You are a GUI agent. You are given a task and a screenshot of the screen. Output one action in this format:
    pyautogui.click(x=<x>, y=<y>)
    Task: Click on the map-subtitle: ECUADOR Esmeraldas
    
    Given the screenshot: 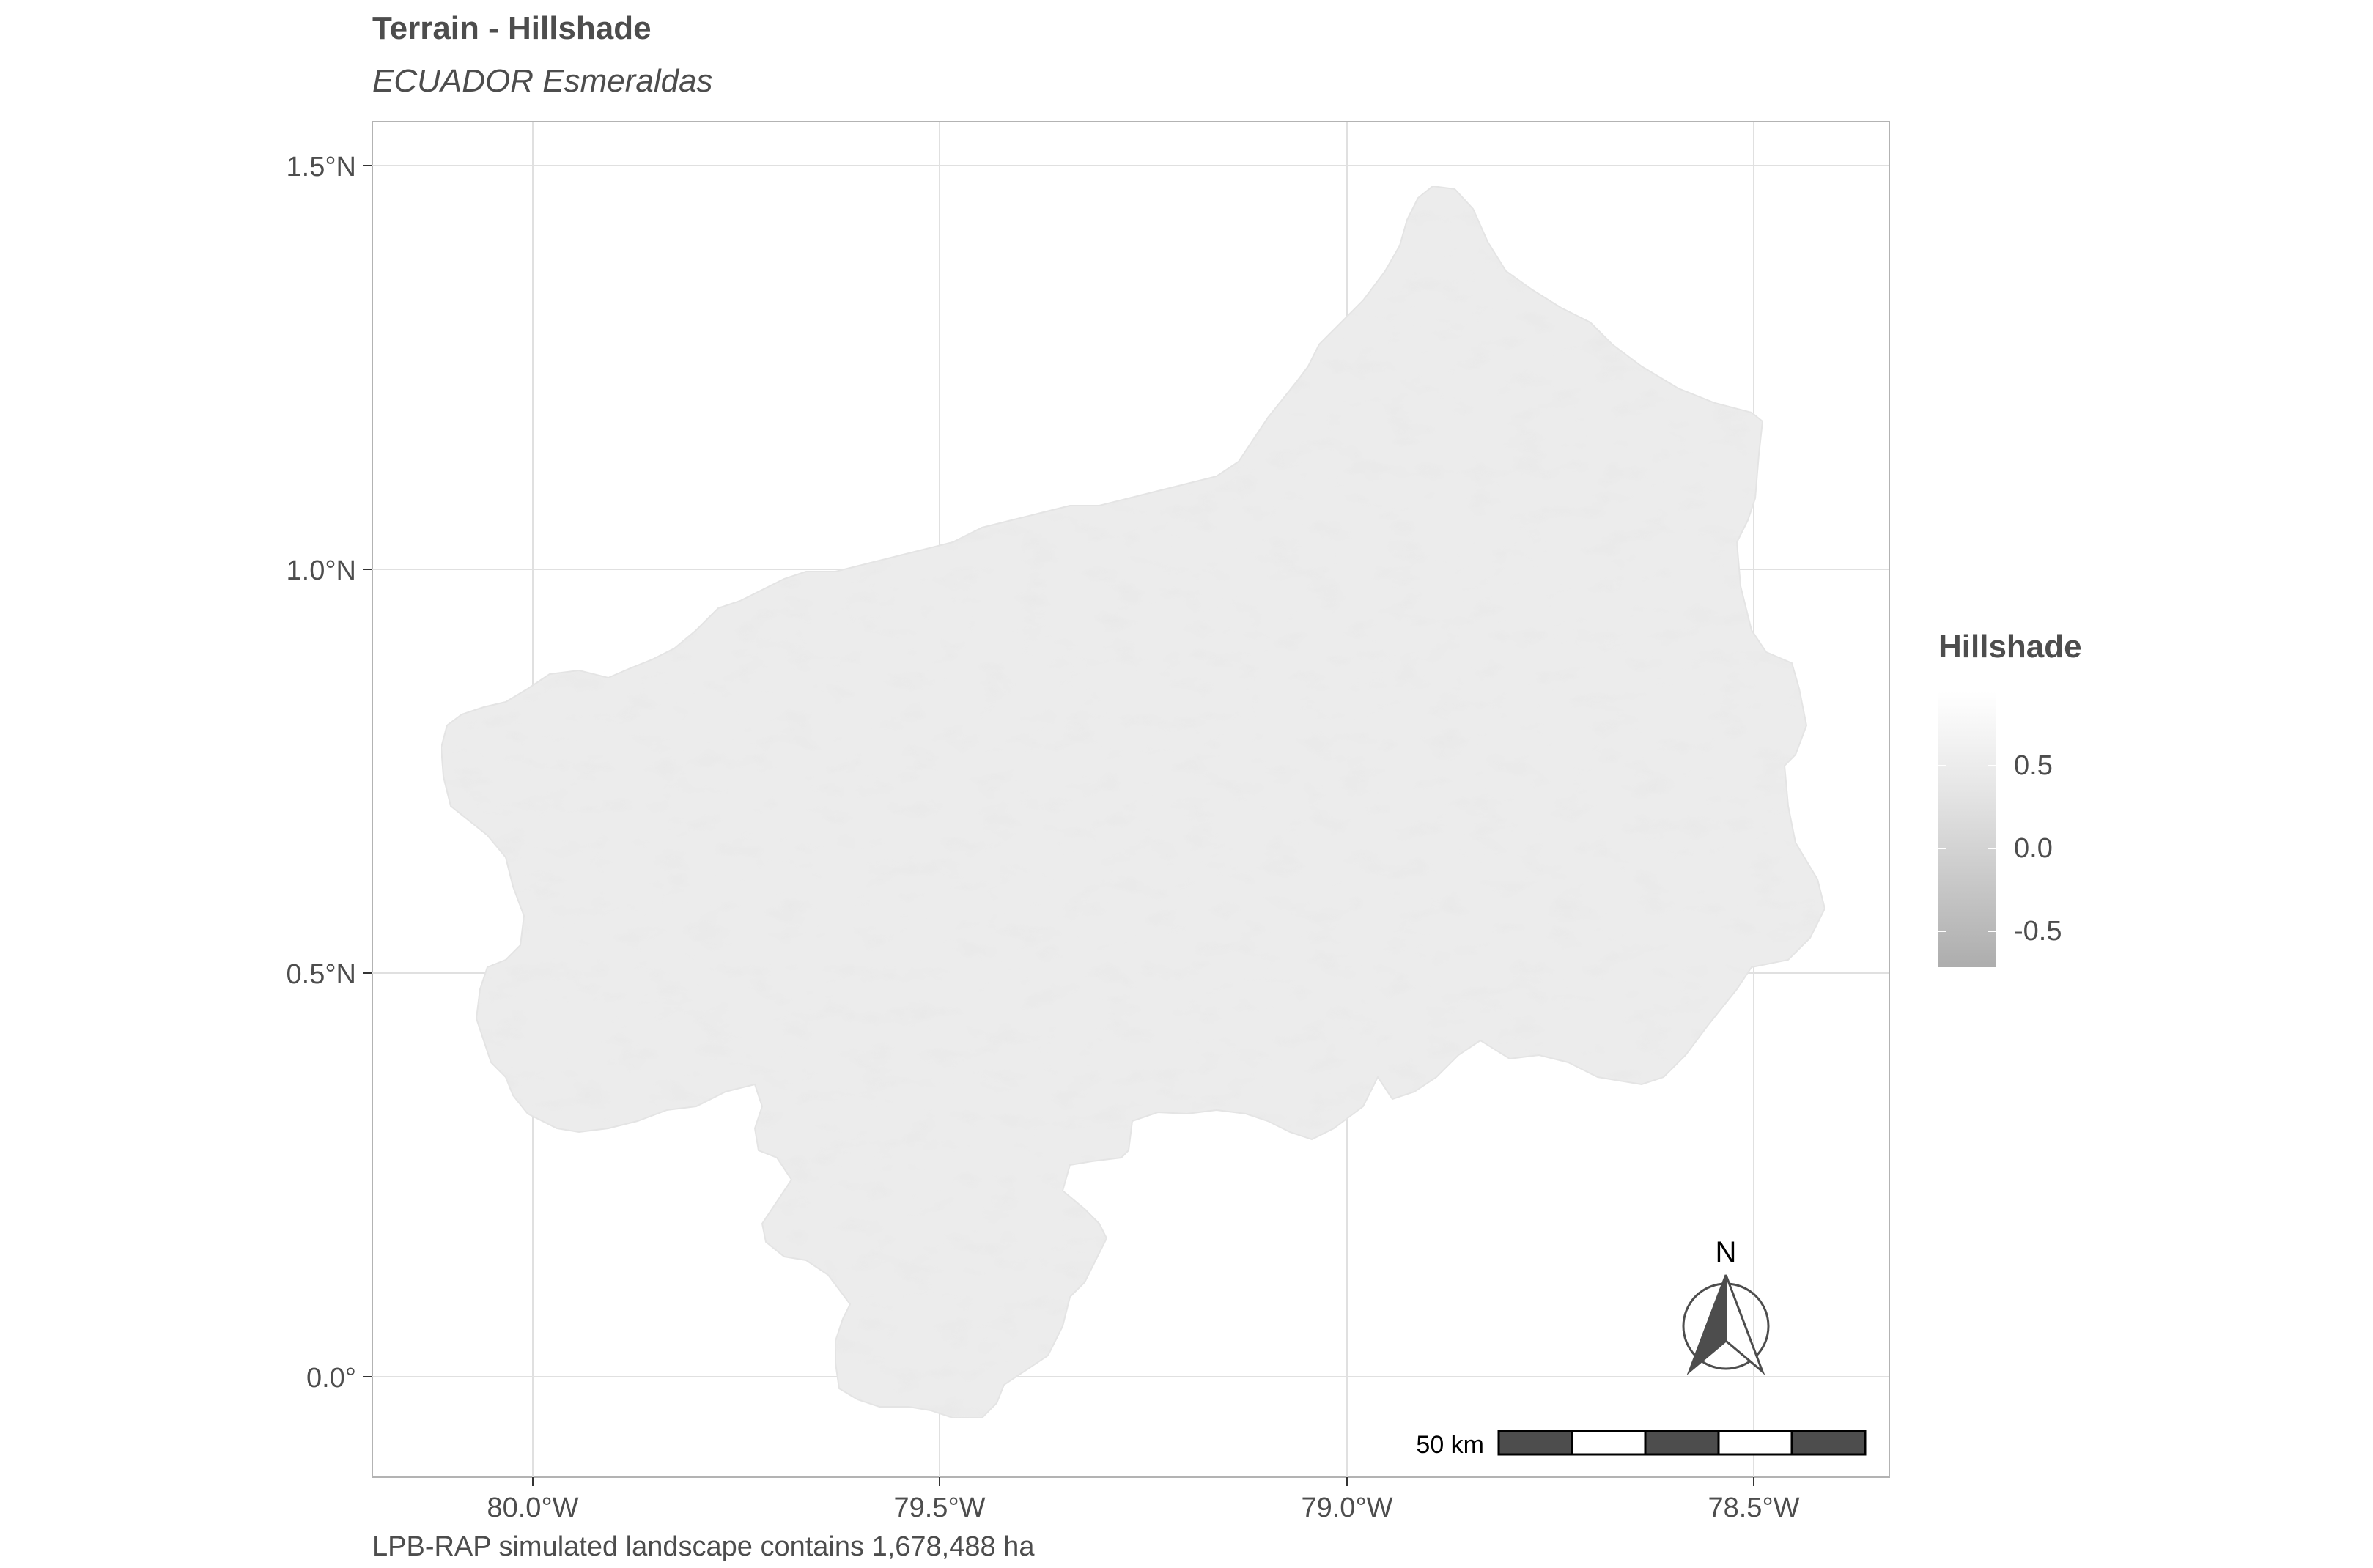 What is the action you would take?
    pyautogui.click(x=542, y=81)
    